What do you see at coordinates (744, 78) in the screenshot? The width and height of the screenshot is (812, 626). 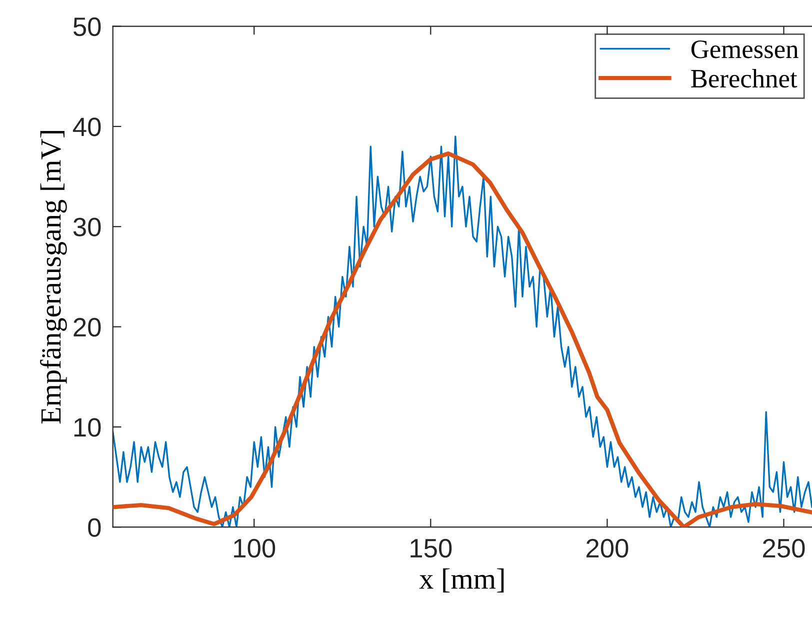 I see `legend-label: Berechnet` at bounding box center [744, 78].